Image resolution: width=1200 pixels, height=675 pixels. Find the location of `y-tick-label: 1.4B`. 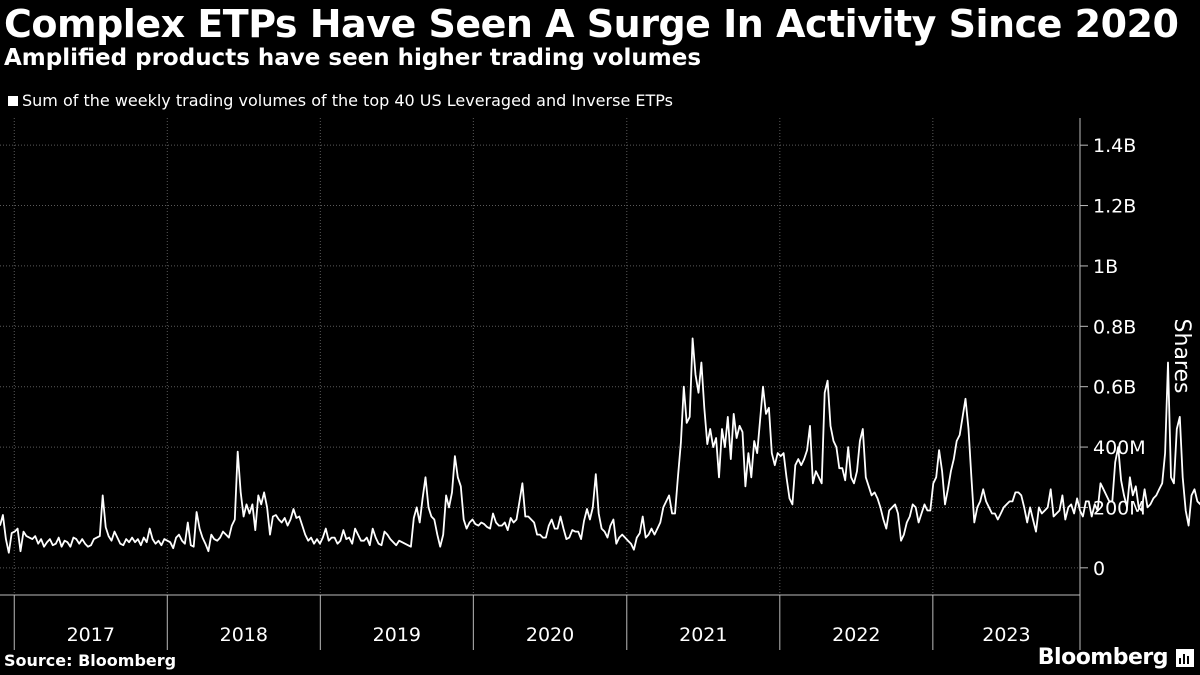

y-tick-label: 1.4B is located at coordinates (1114, 146).